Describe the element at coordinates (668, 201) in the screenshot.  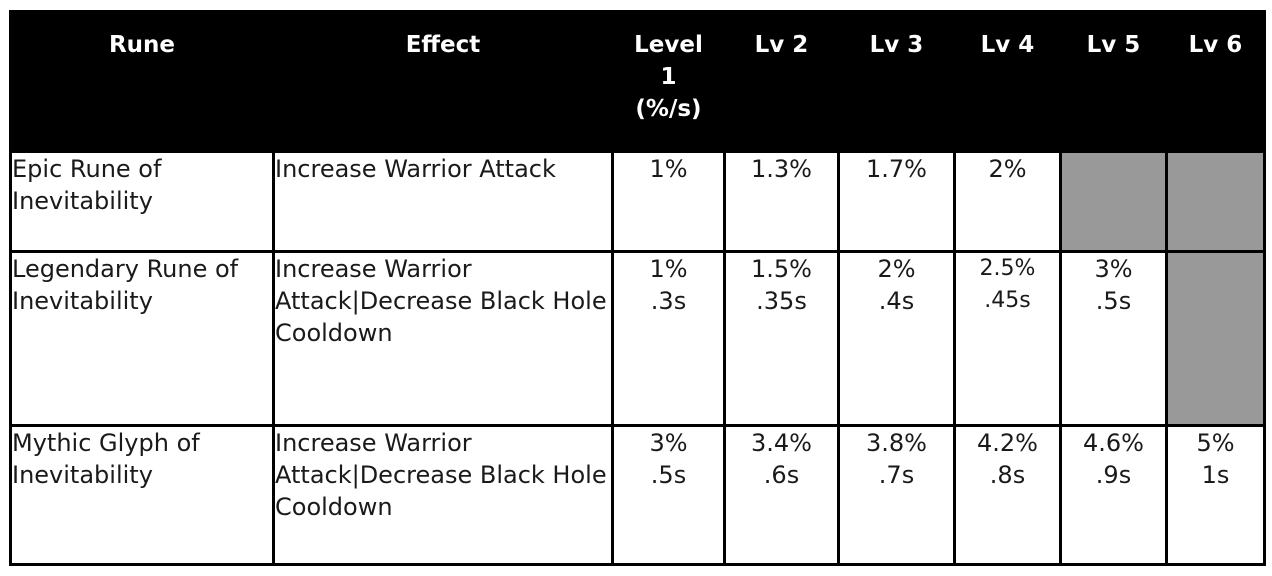
I see `level-1-cell: 1%` at that location.